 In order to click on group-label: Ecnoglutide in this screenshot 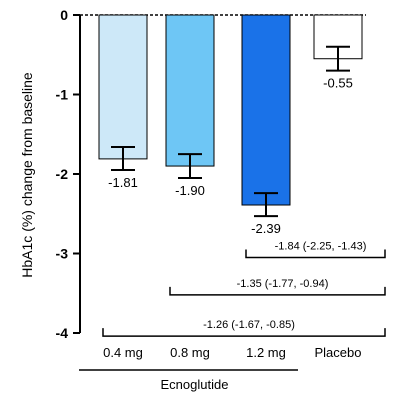, I will do `click(195, 384)`.